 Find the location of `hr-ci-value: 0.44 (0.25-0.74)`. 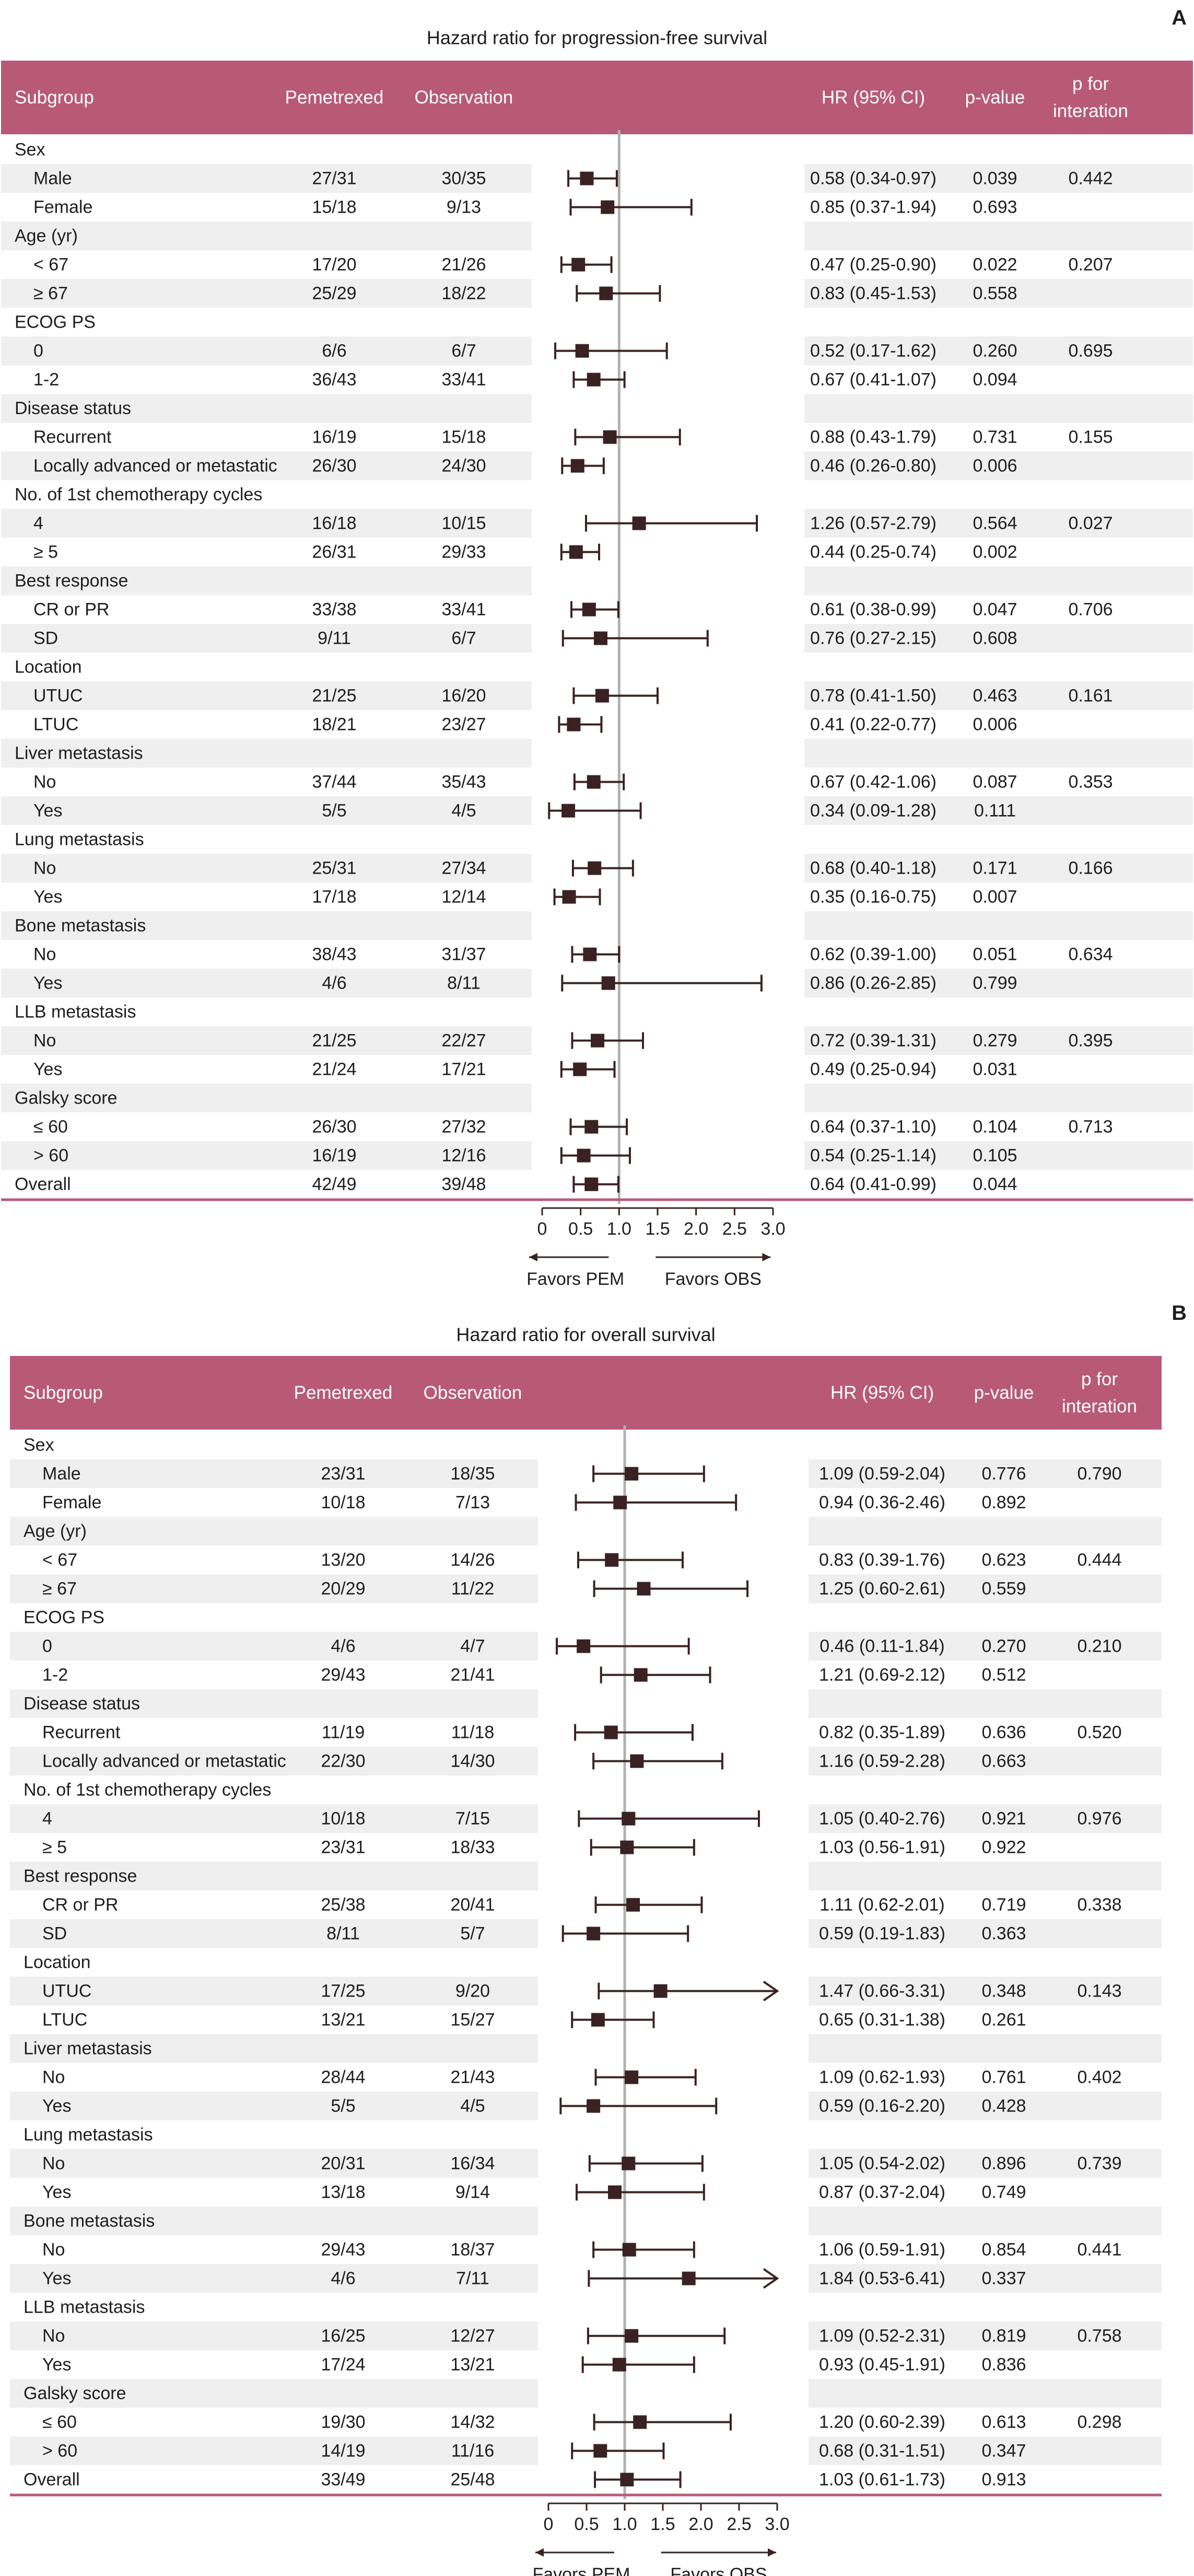

hr-ci-value: 0.44 (0.25-0.74) is located at coordinates (873, 552).